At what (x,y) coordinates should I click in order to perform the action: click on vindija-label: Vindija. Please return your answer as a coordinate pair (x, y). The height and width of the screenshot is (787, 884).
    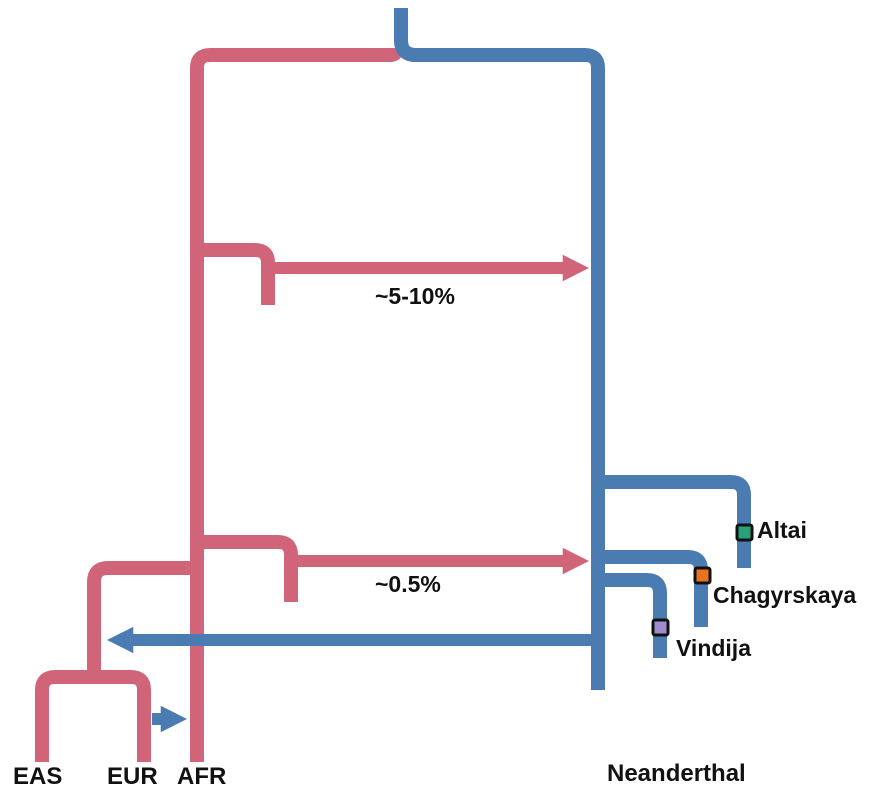
    Looking at the image, I should click on (713, 648).